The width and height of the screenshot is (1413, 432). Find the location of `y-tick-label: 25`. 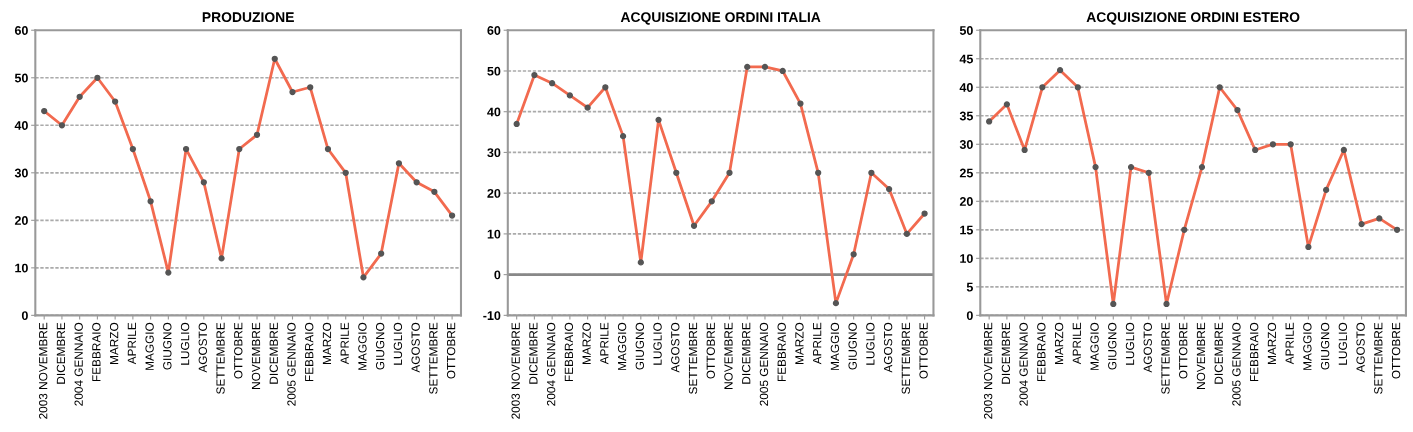

y-tick-label: 25 is located at coordinates (966, 173).